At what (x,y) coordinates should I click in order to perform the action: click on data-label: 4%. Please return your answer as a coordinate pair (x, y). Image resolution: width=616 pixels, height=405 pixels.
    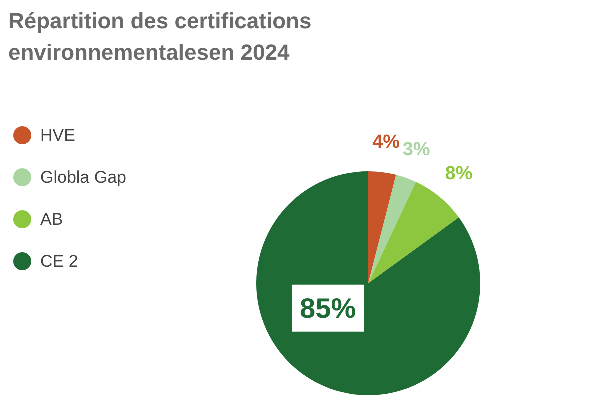
    Looking at the image, I should click on (386, 143).